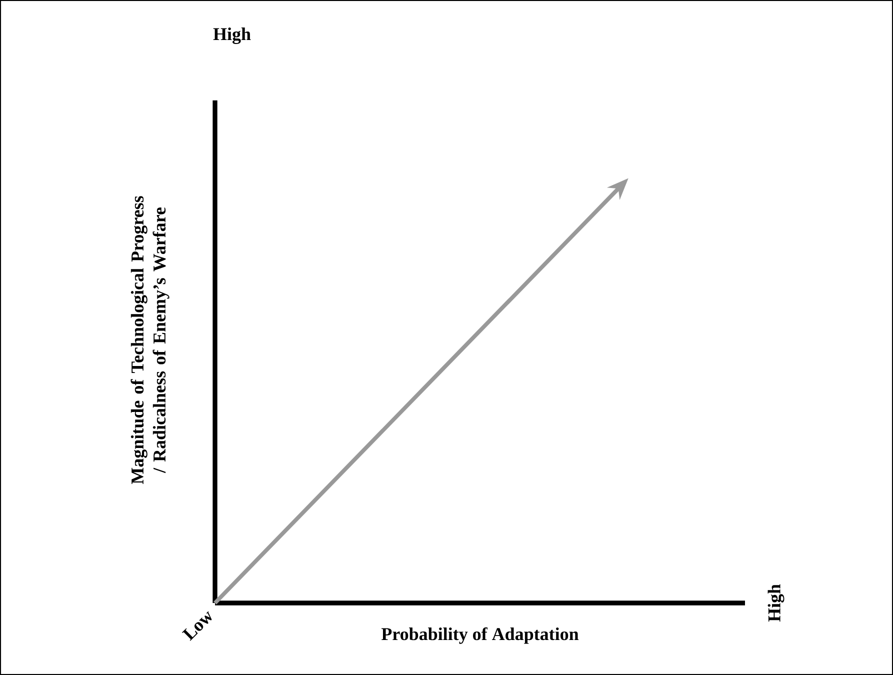 The height and width of the screenshot is (675, 893). I want to click on x-axis-title: Probability of Adaptation, so click(480, 635).